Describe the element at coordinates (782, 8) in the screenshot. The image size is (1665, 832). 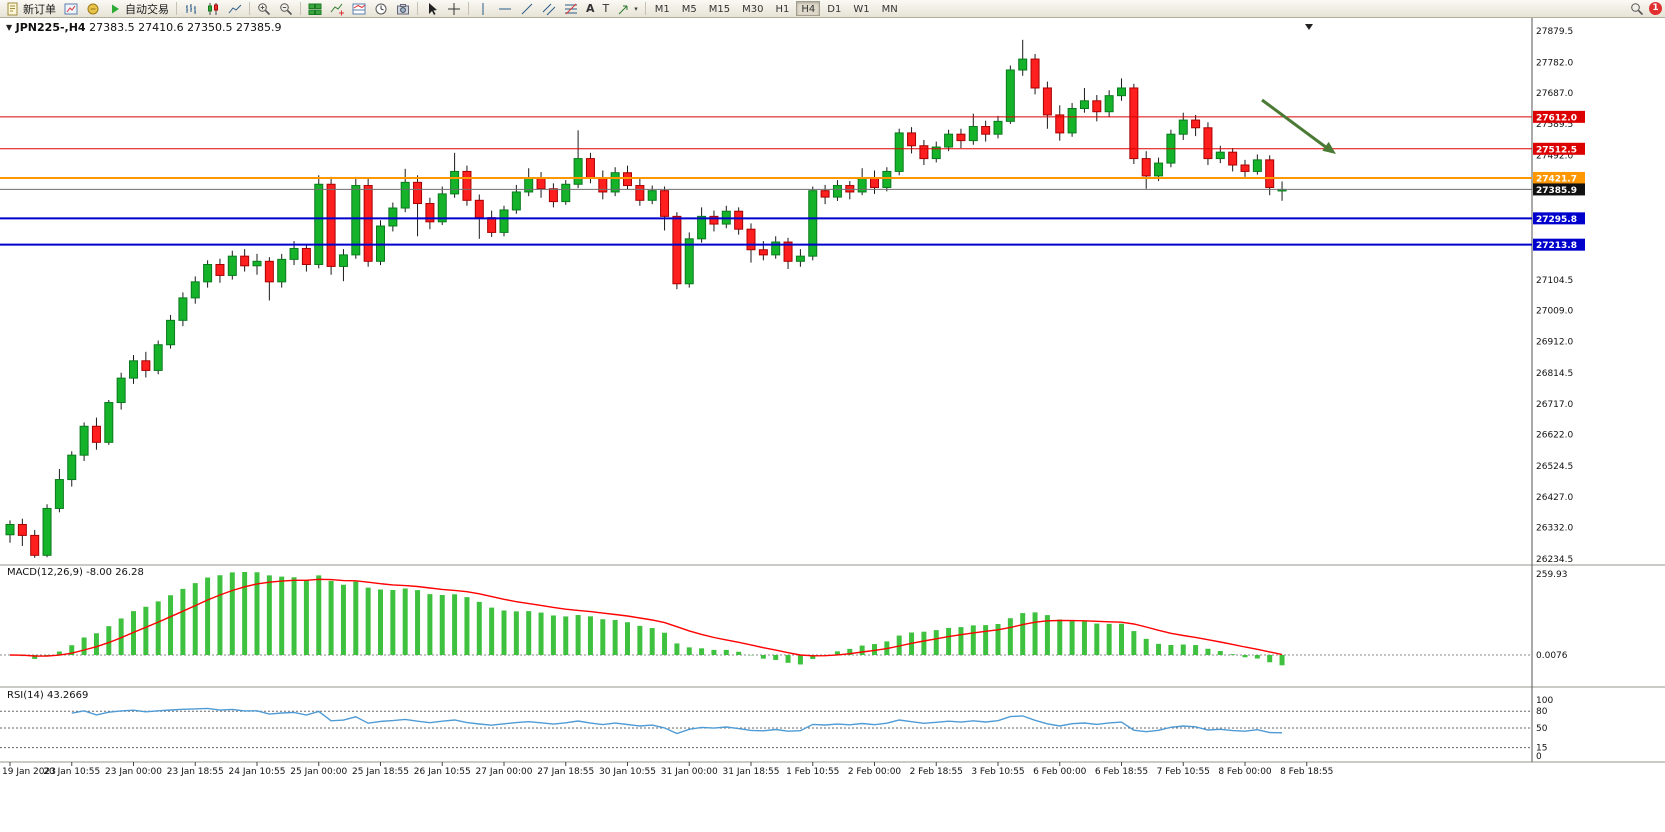
I see `timeframe-h1-button: H1` at that location.